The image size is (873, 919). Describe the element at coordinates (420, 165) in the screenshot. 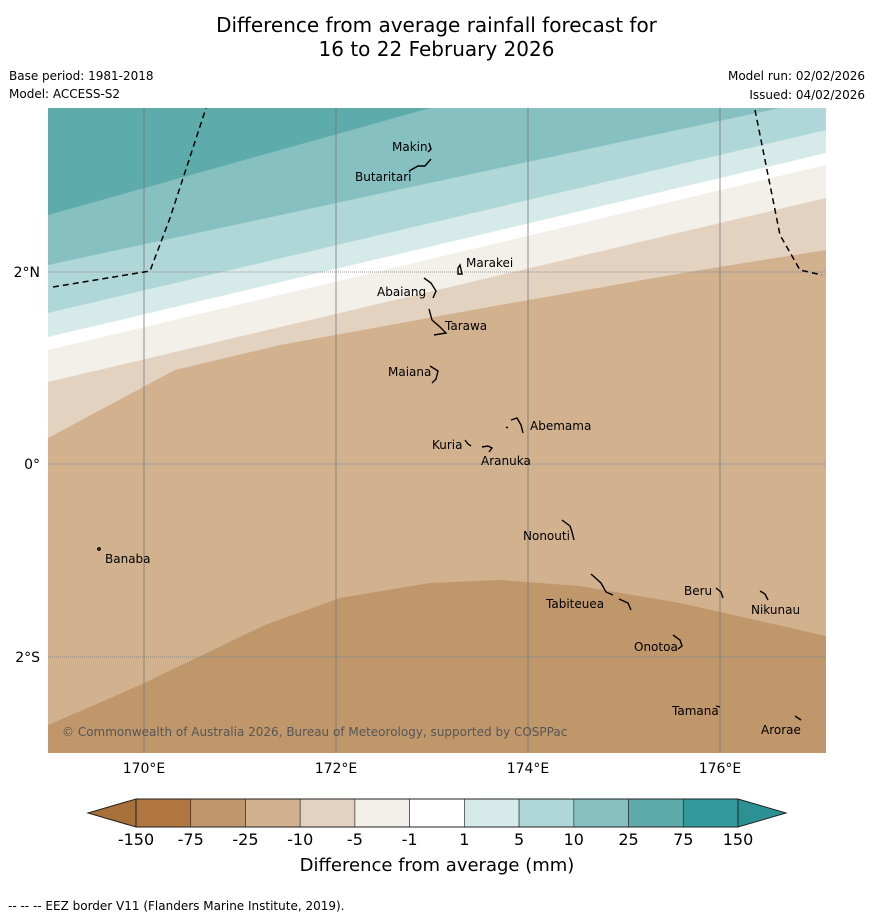

I see `island-shape-butaritari` at that location.